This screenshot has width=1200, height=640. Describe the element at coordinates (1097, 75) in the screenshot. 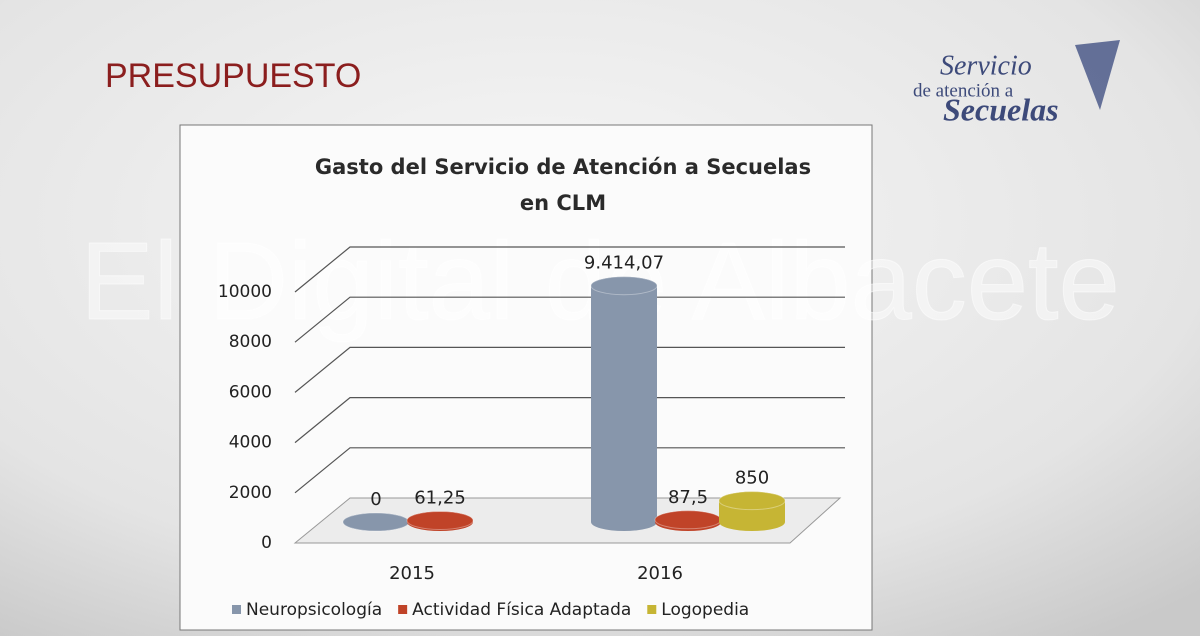

I see `logo-shape` at that location.